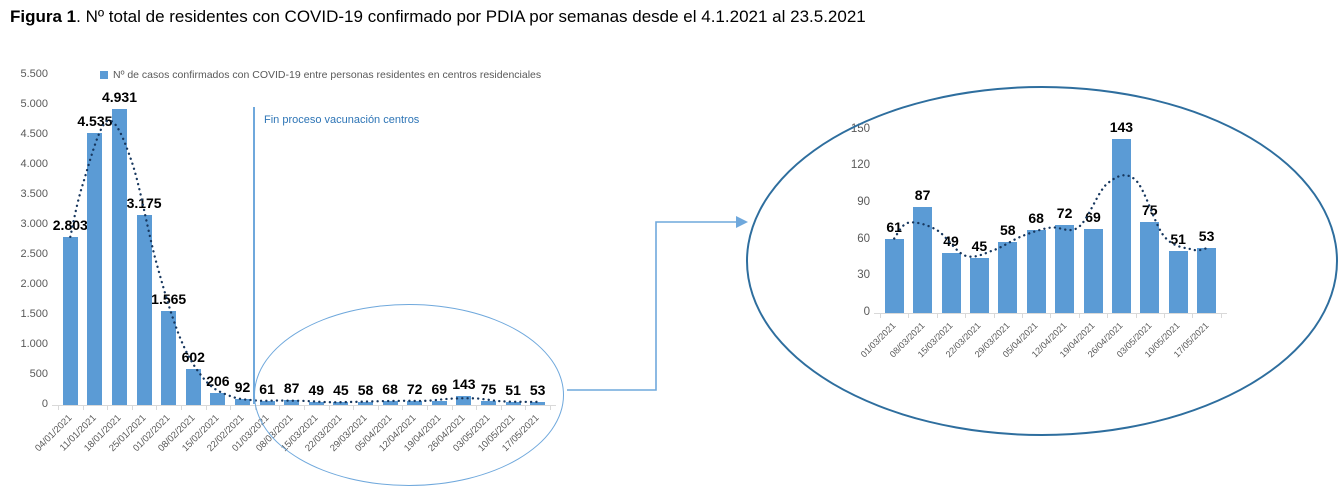  What do you see at coordinates (34, 194) in the screenshot?
I see `y-tick-label: 3.500` at bounding box center [34, 194].